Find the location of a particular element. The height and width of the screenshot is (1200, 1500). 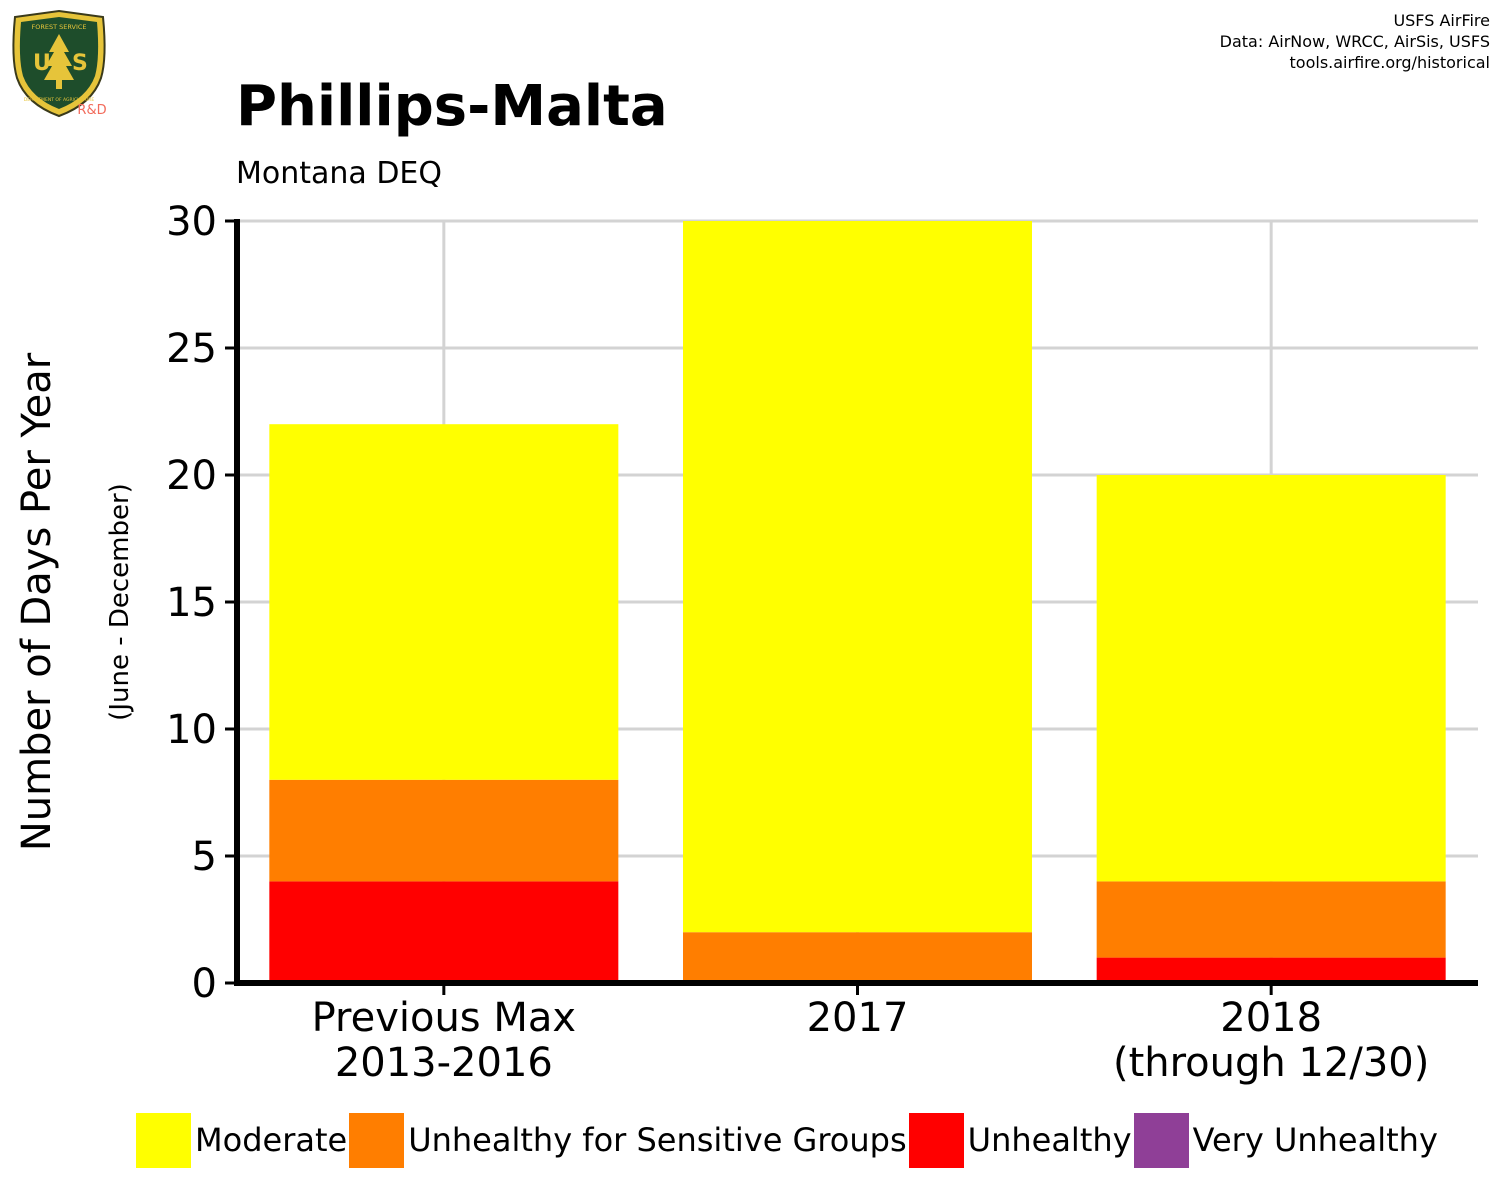

logo-letter-u: U is located at coordinates (42, 63).